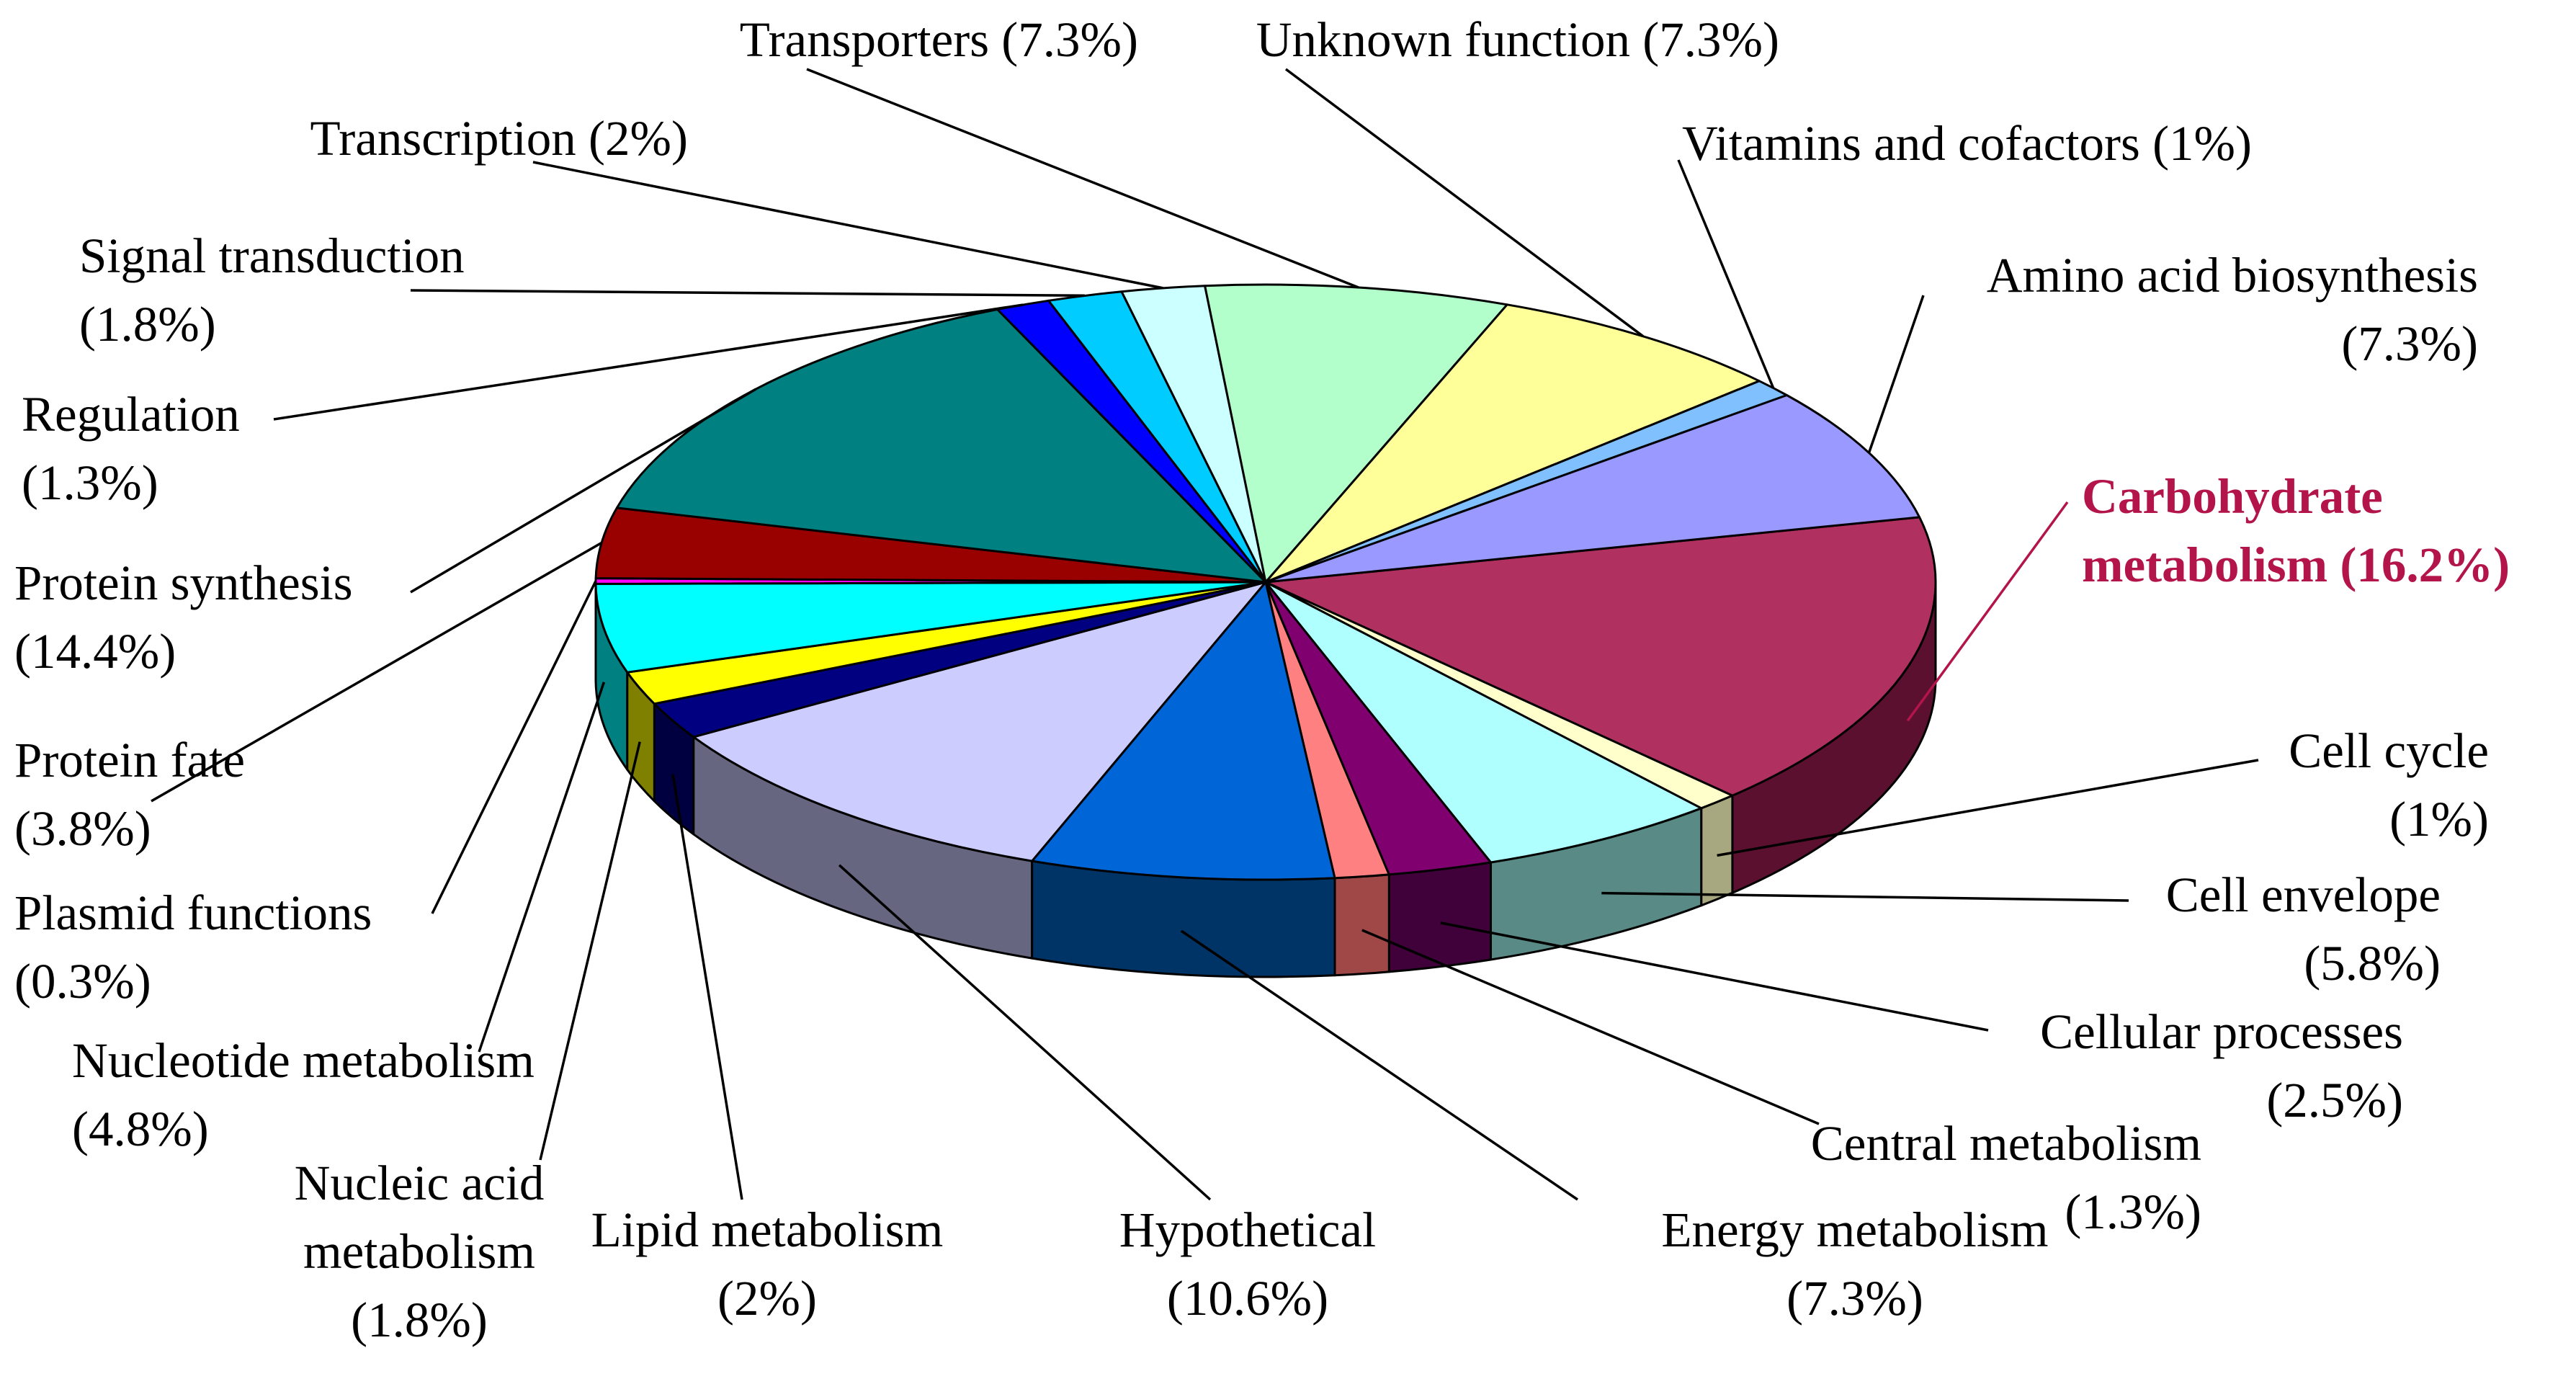 The height and width of the screenshot is (1384, 2576). What do you see at coordinates (1362, 926) in the screenshot?
I see `pie-slice-side-central-metabolism` at bounding box center [1362, 926].